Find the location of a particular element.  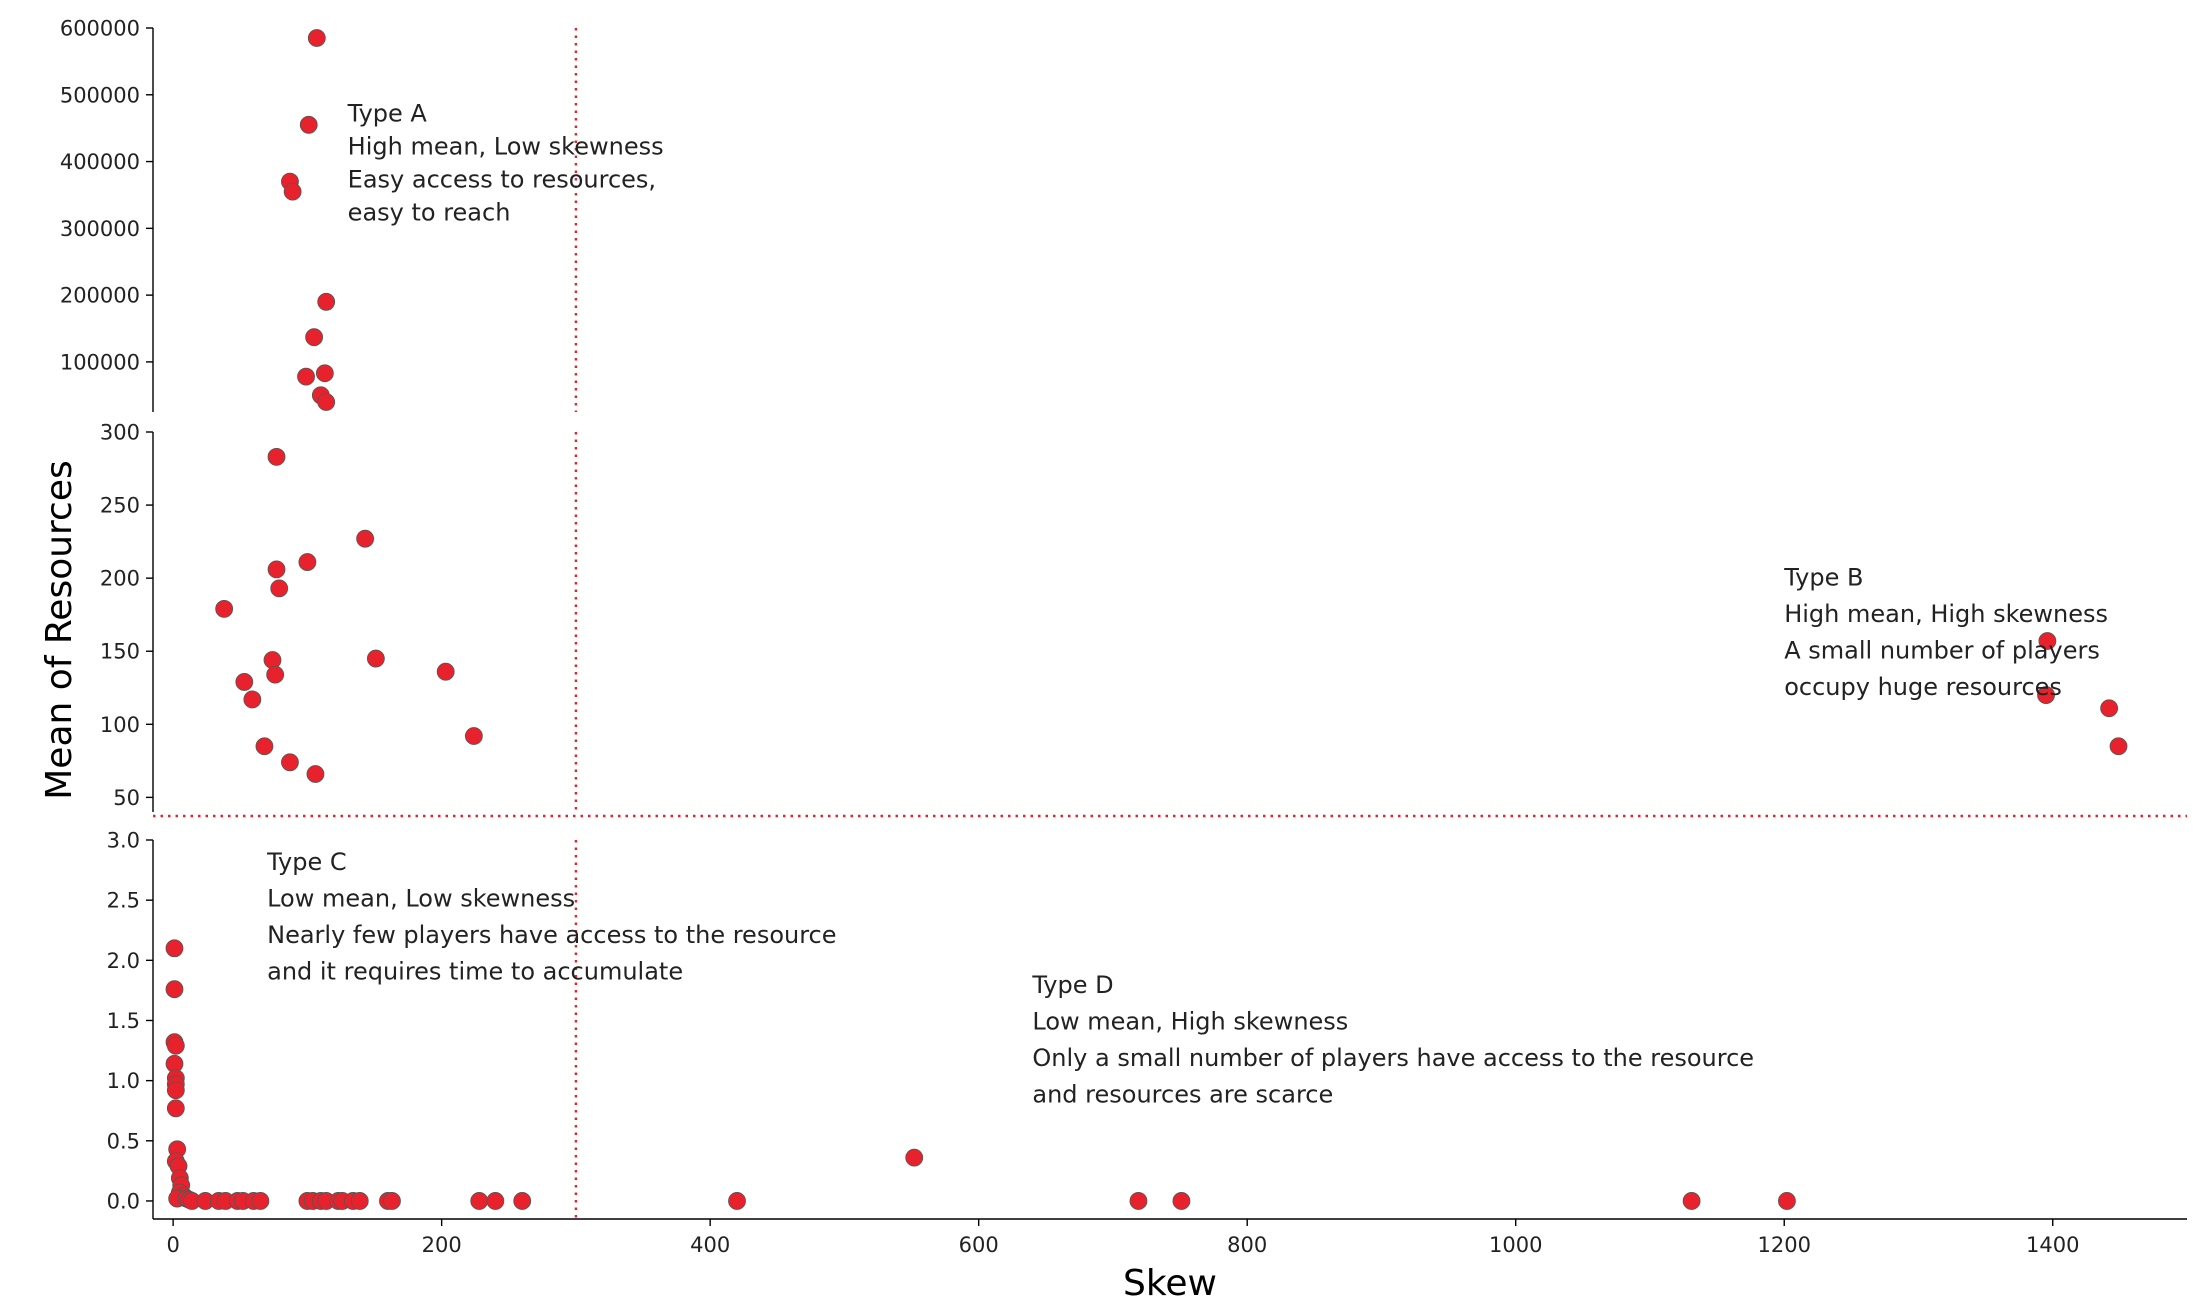

x-tick-label: 200 is located at coordinates (442, 1245).